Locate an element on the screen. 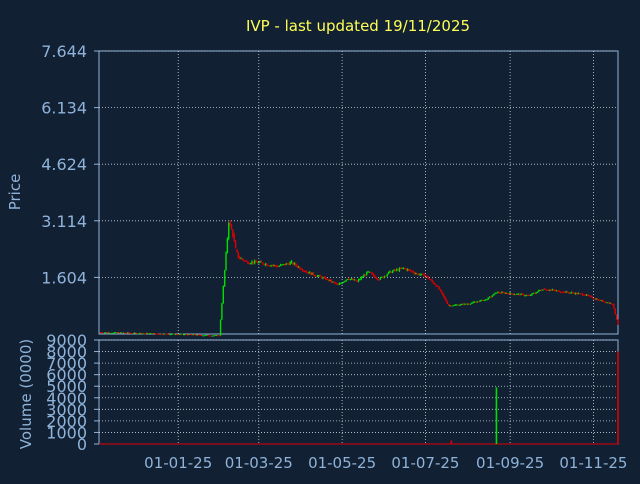  volume-tick-label: 1000 is located at coordinates (66, 432).